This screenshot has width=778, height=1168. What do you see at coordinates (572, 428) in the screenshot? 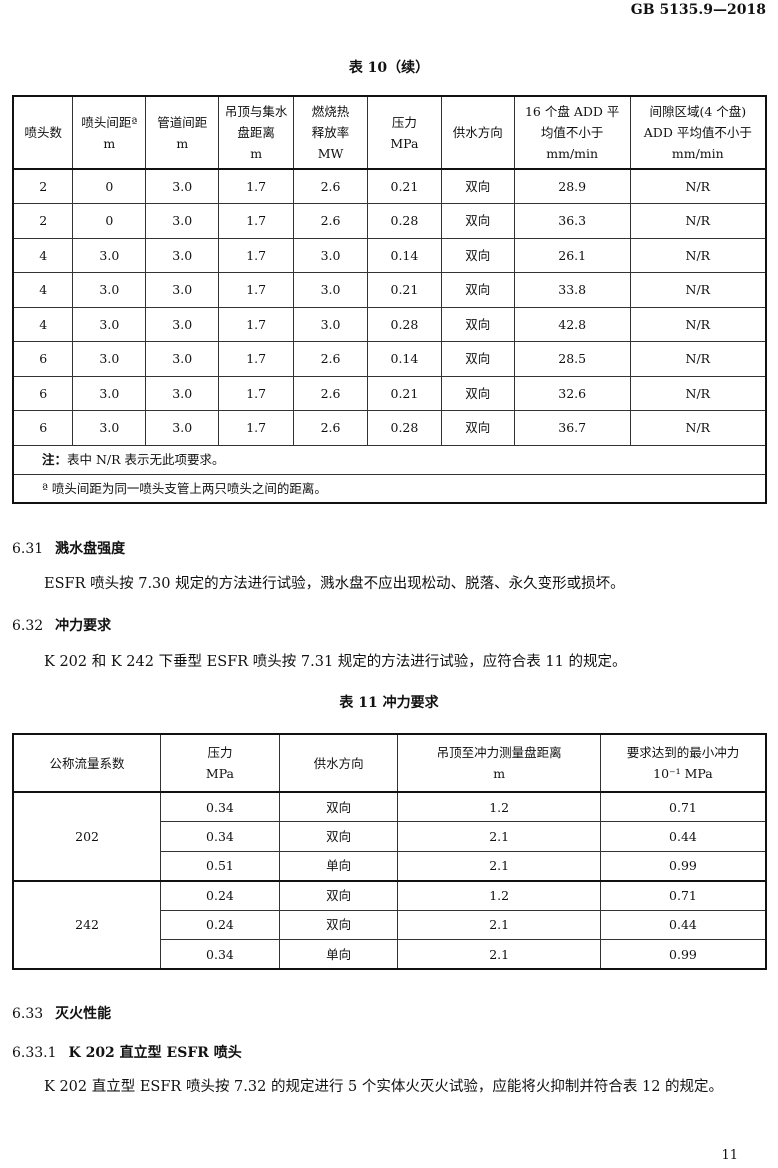
I see `table-cell: 36.7` at bounding box center [572, 428].